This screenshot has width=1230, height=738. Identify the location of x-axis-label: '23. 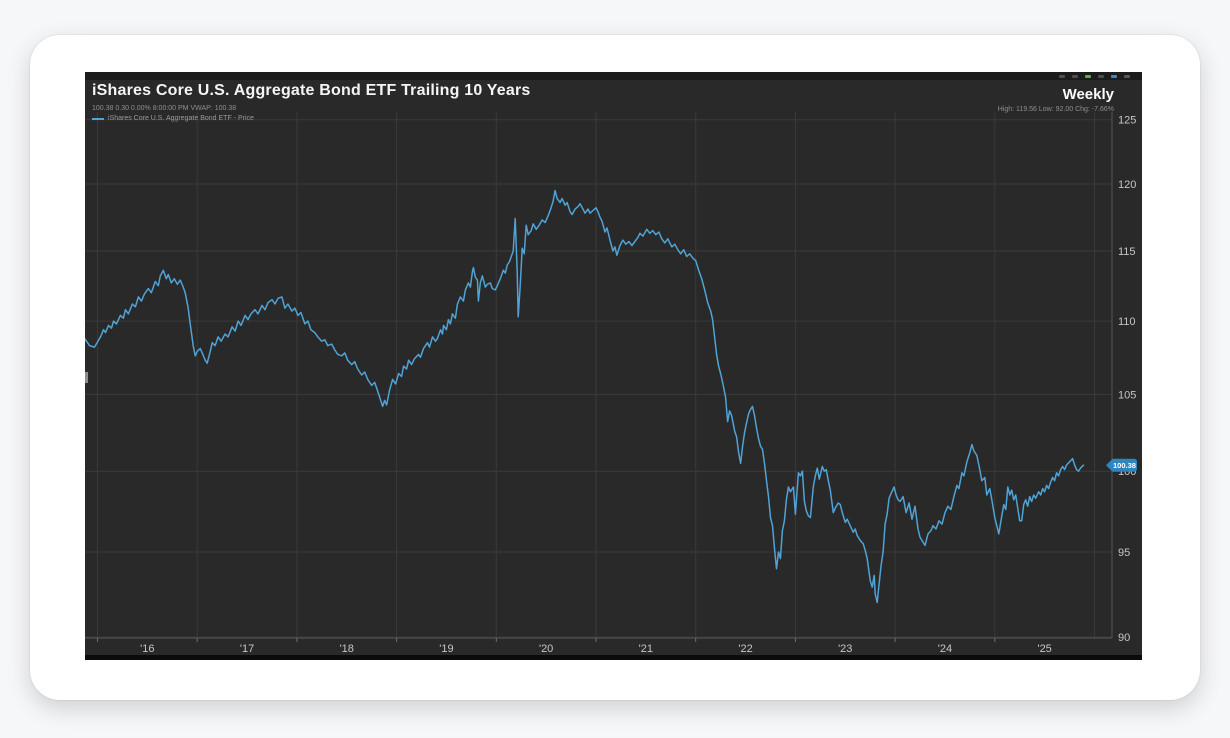
(845, 649).